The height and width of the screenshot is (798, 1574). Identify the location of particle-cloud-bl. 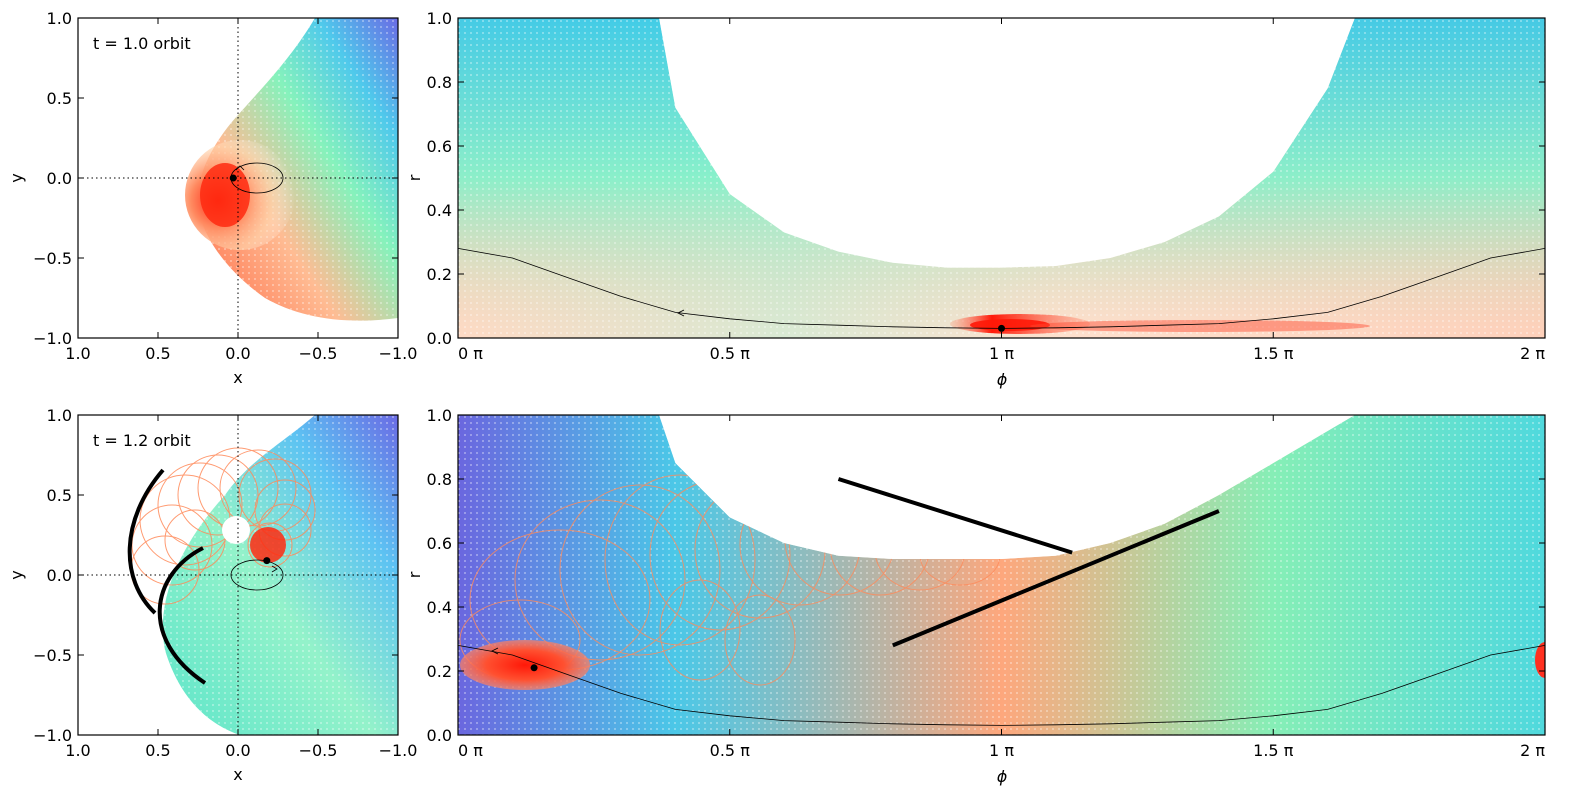
(264, 575).